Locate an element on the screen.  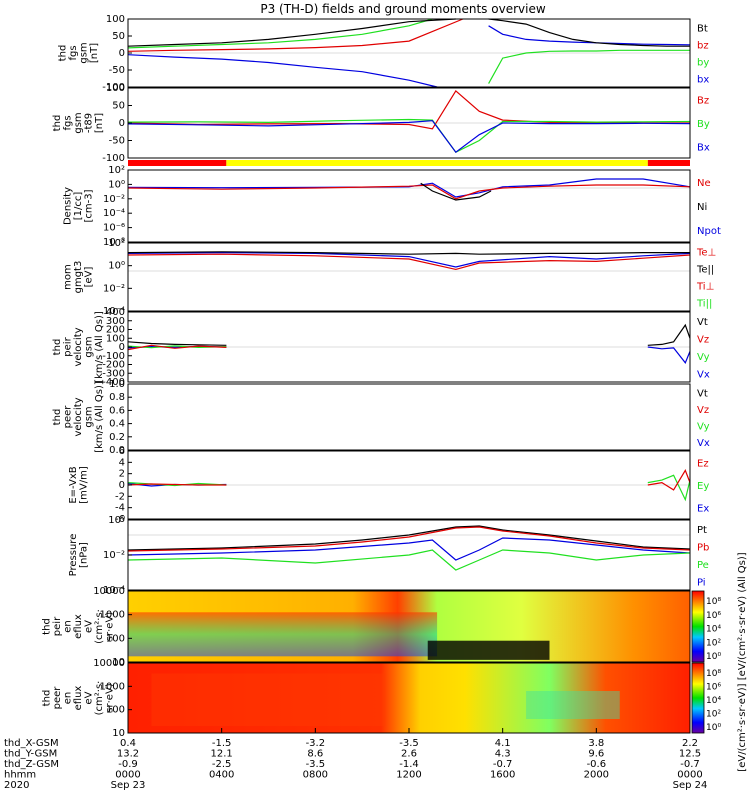
panel-fgs-gsm: 100 50 0 -50 -100 thd fgs gsm [nT] Bt bz by bx is located at coordinates (383, 53).